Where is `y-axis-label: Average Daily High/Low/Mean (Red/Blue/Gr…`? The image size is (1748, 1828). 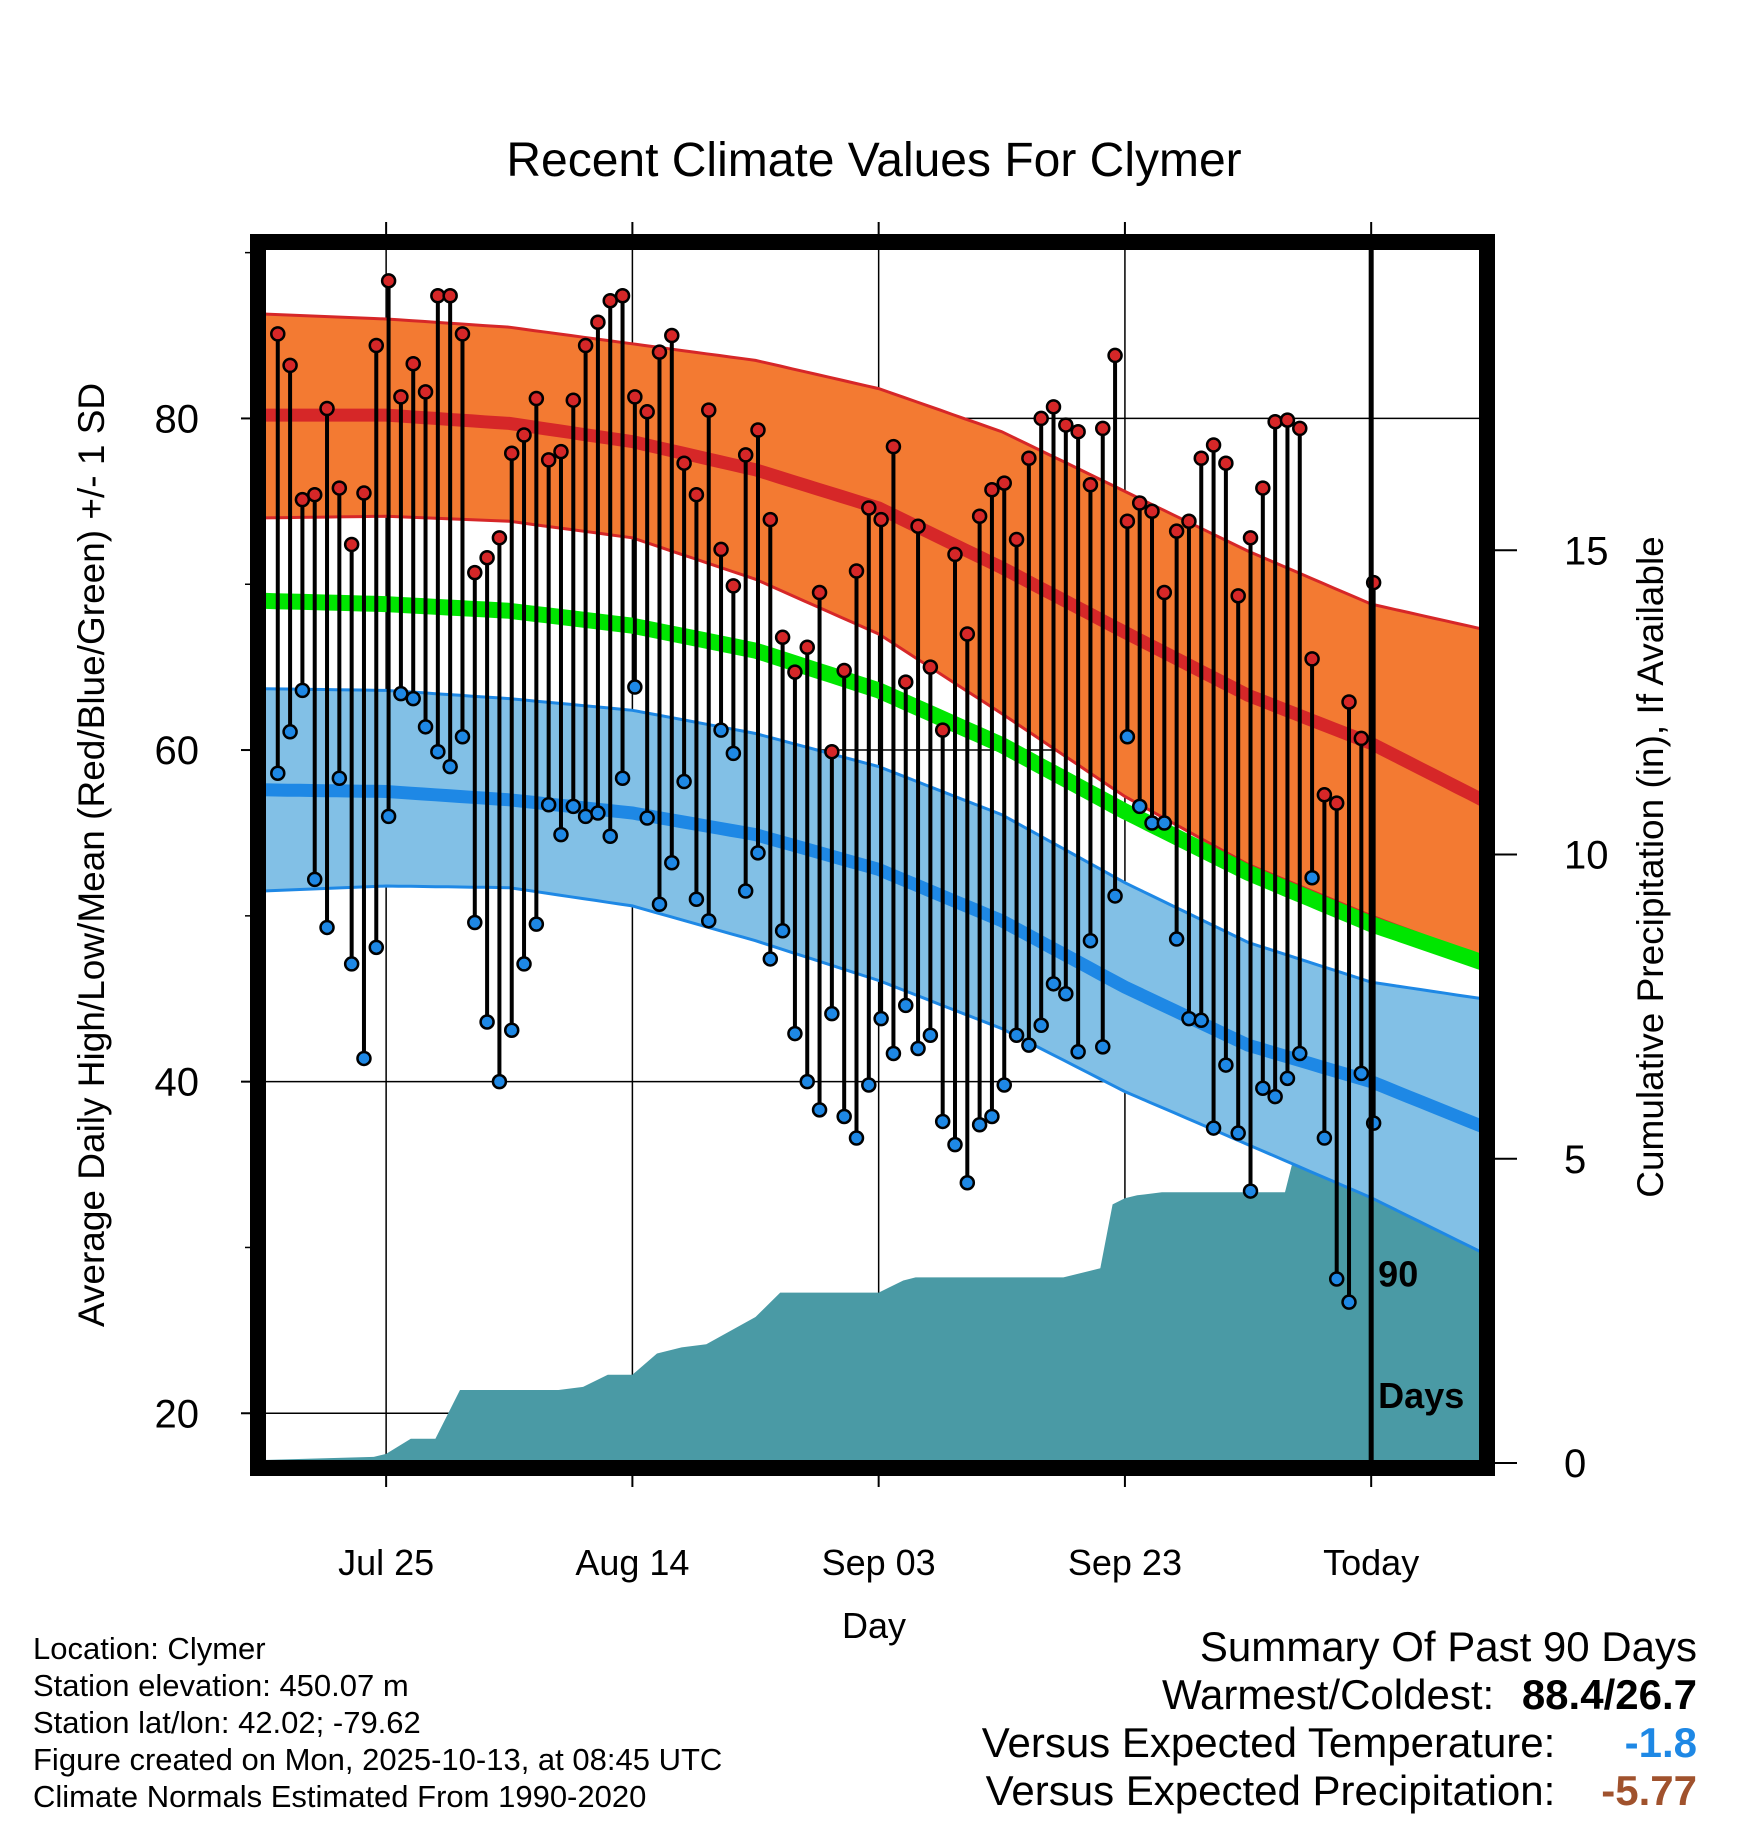
y-axis-label: Average Daily High/Low/Mean (Red/Blue/Gr… is located at coordinates (91, 855).